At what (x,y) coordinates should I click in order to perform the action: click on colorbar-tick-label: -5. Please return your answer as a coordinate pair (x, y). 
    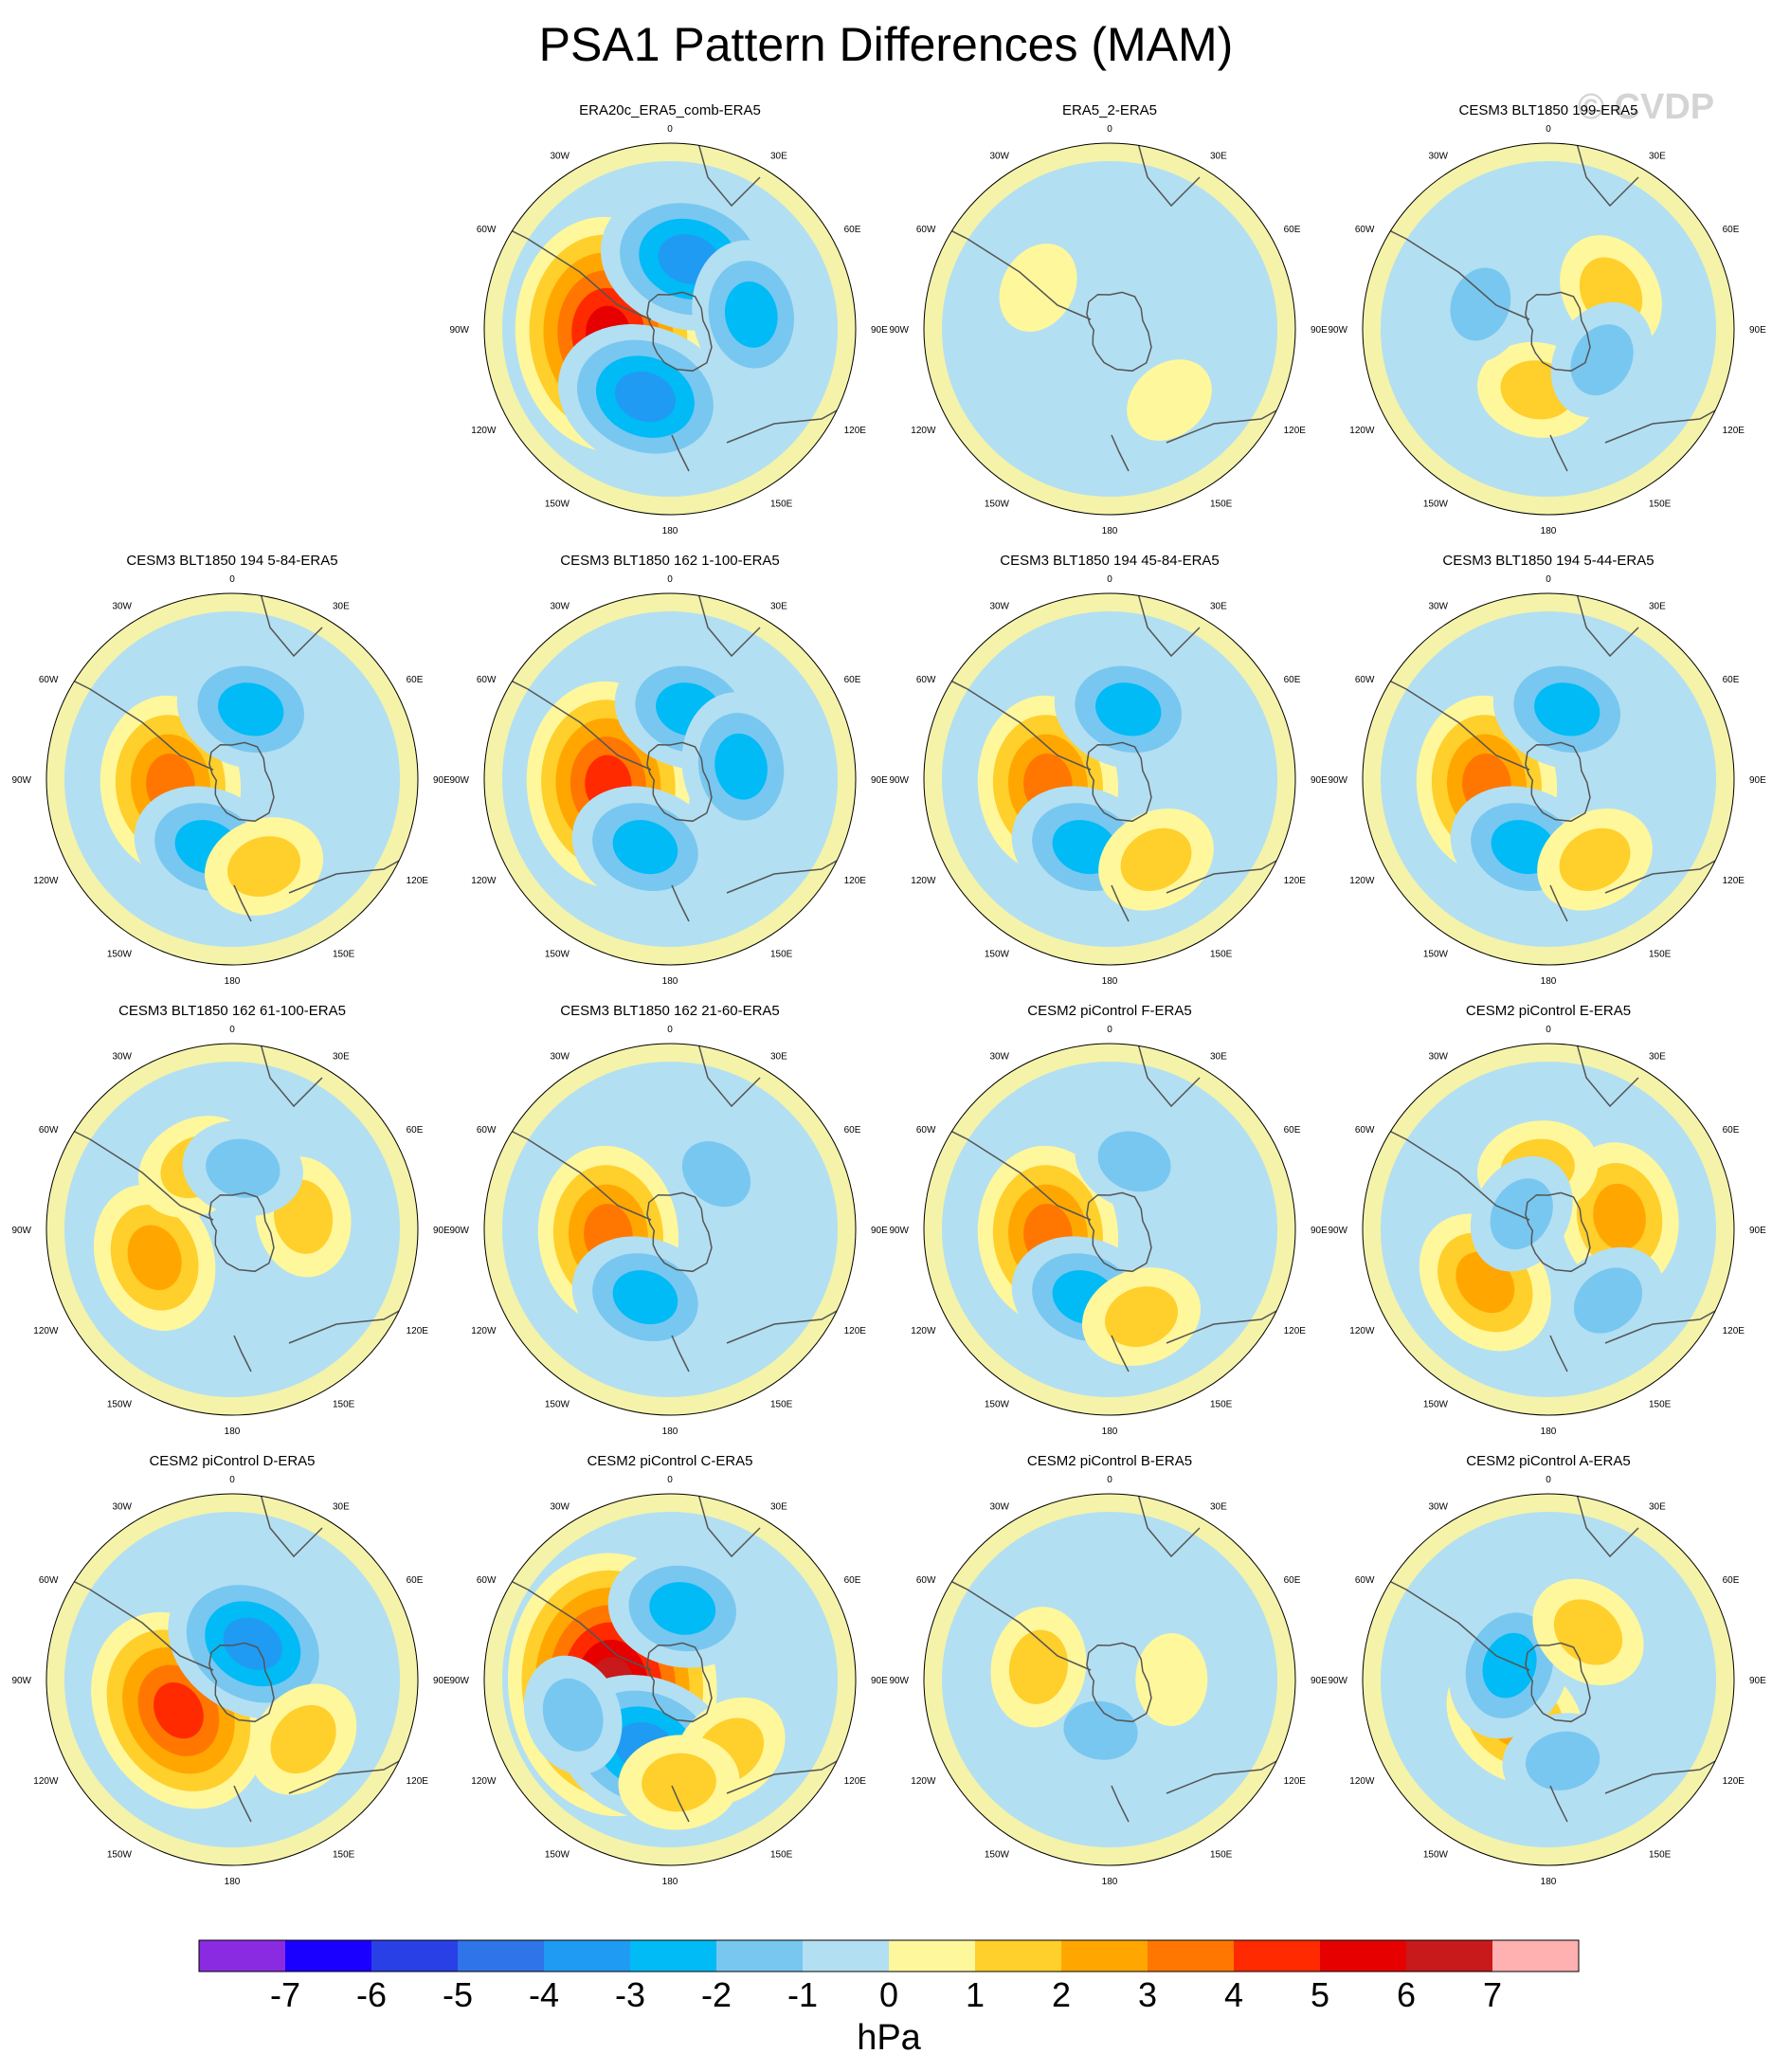
    Looking at the image, I should click on (458, 1995).